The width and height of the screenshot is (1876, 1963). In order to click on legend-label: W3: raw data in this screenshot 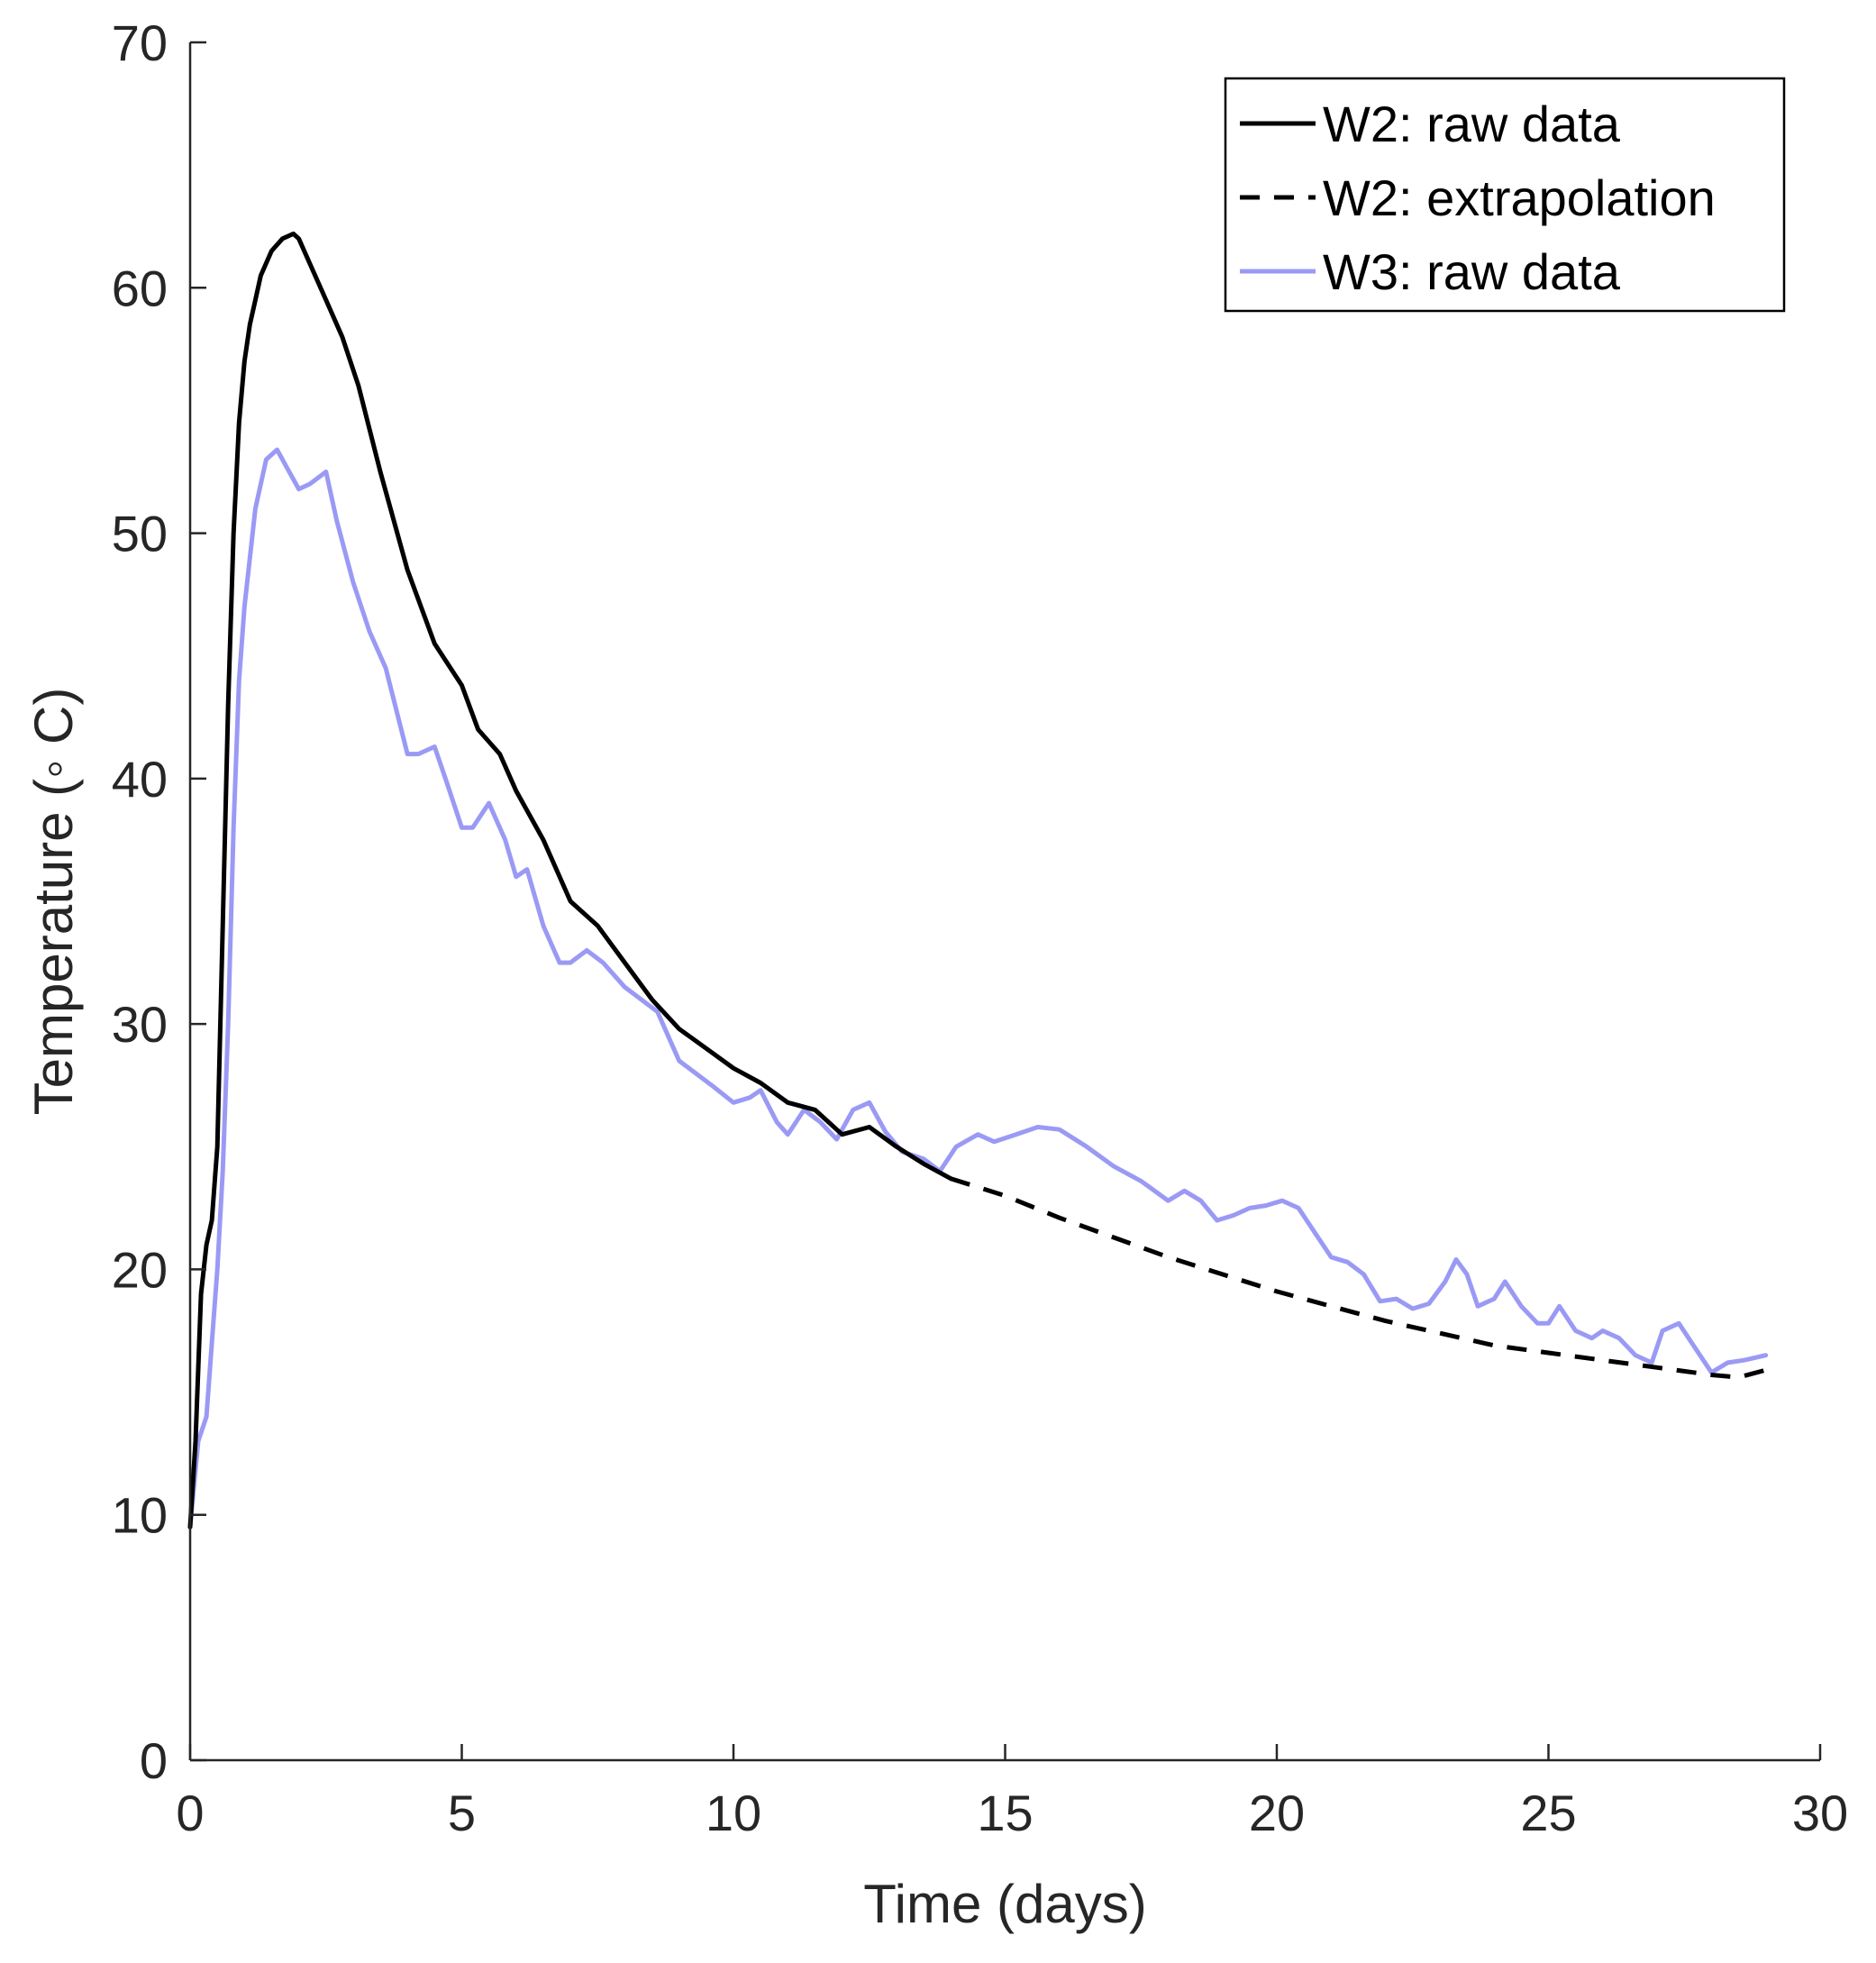, I will do `click(1472, 271)`.